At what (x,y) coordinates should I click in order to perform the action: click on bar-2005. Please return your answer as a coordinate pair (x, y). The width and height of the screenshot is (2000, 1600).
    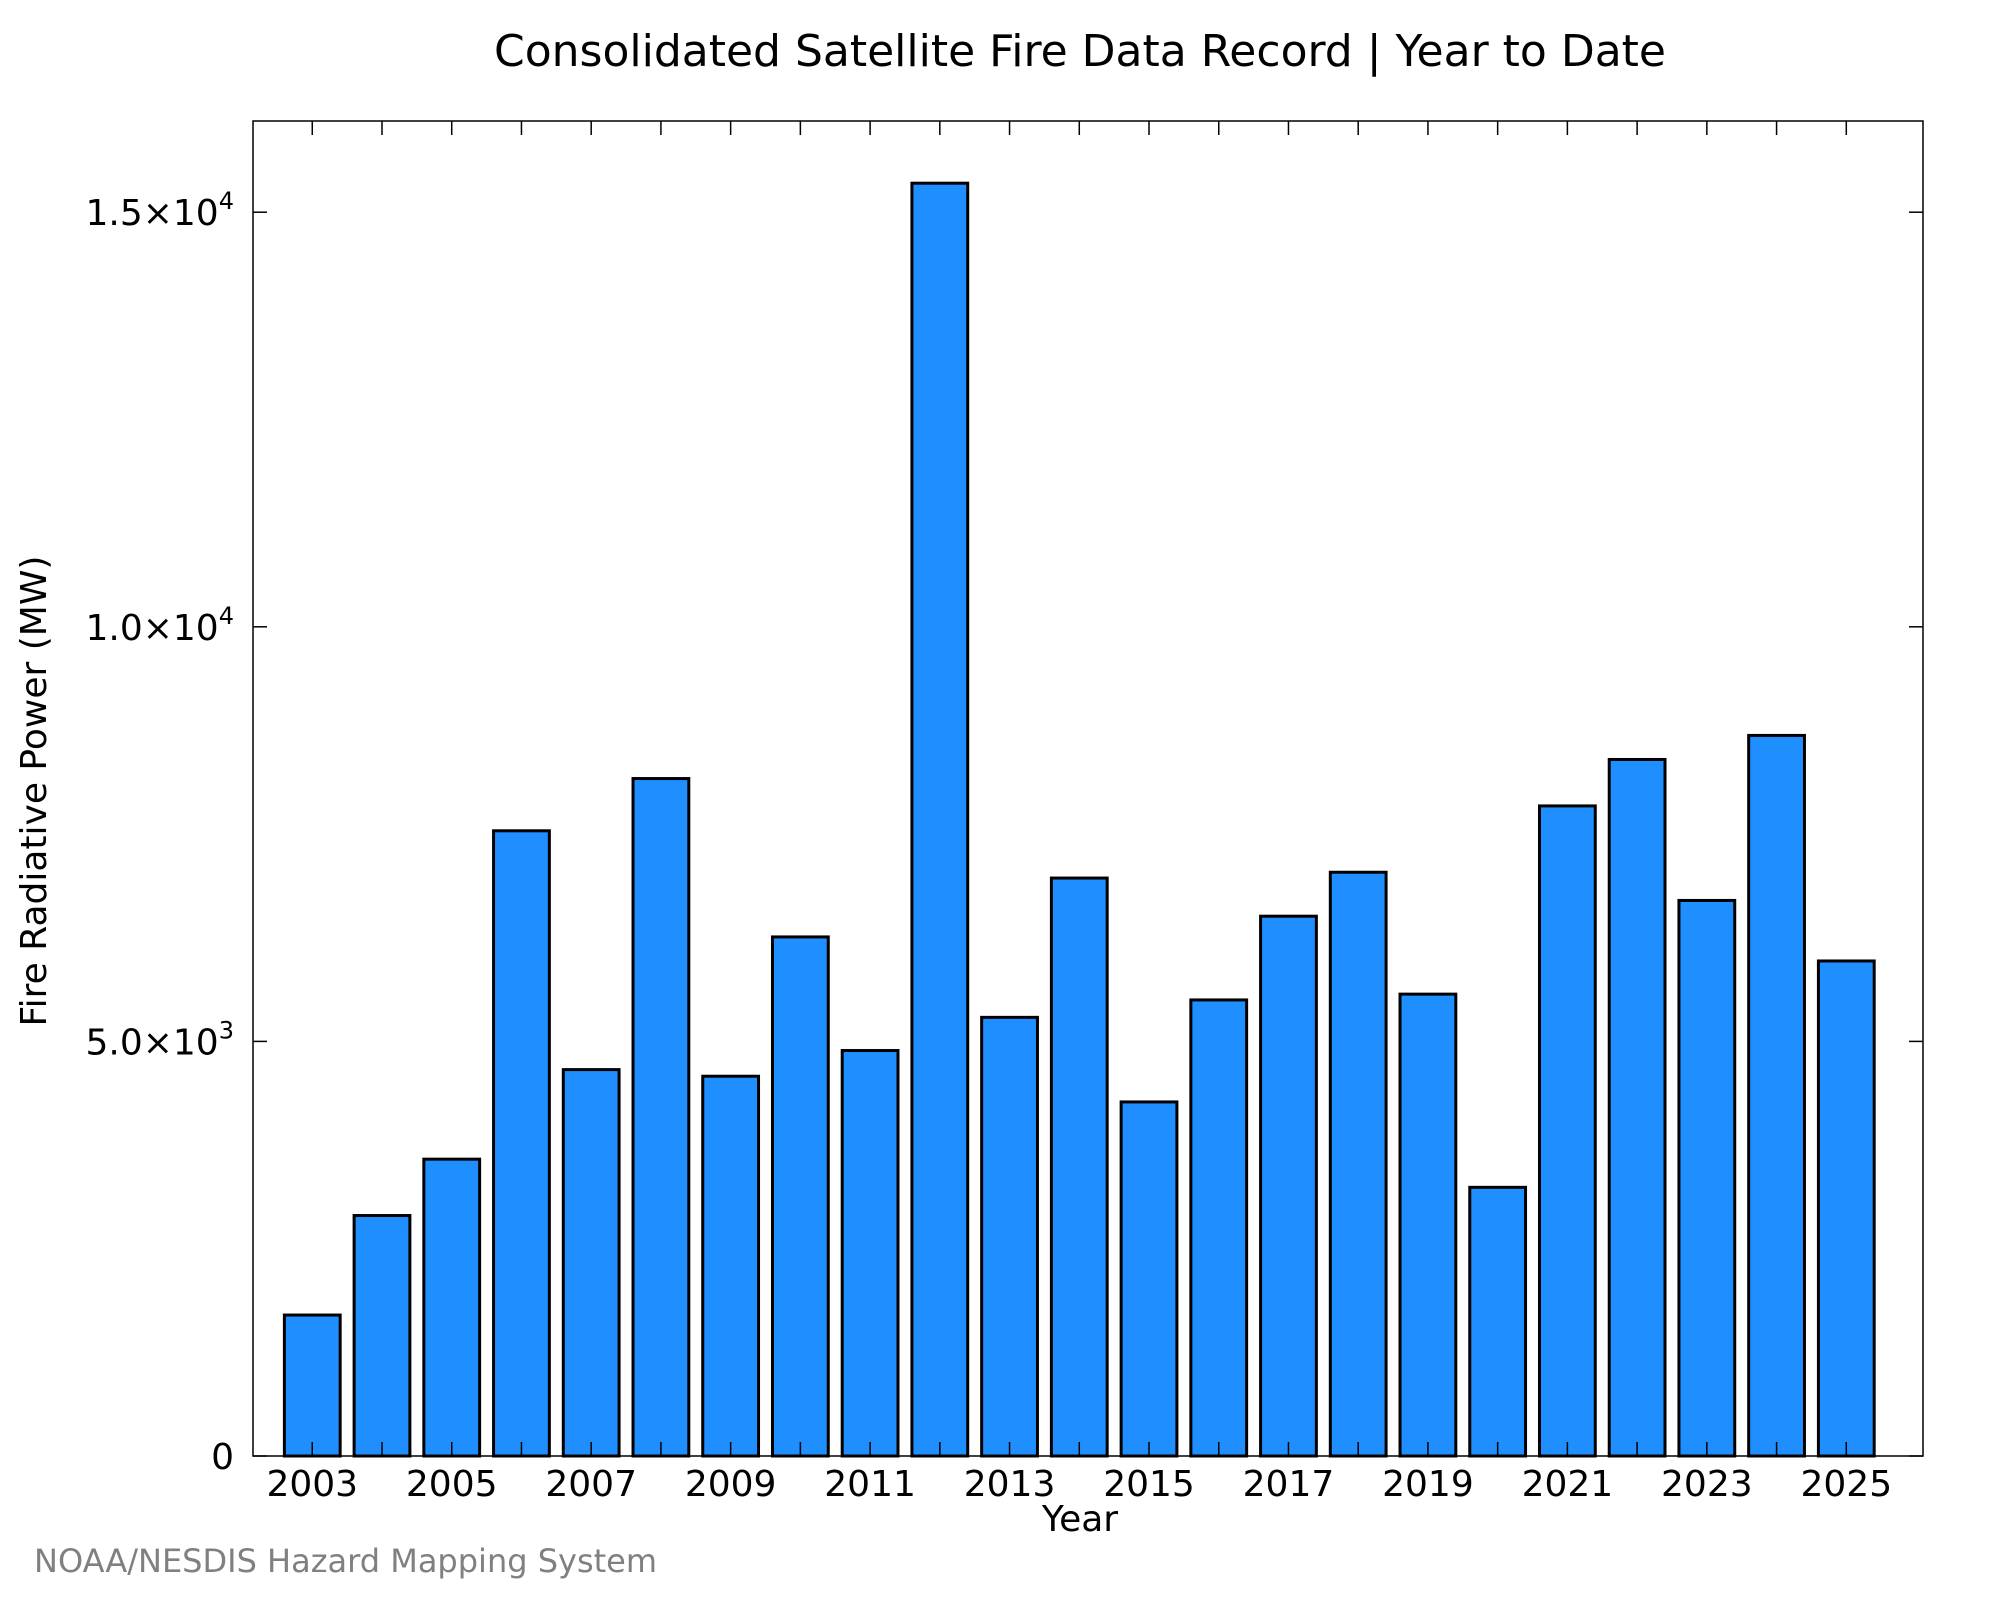
    Looking at the image, I should click on (452, 1307).